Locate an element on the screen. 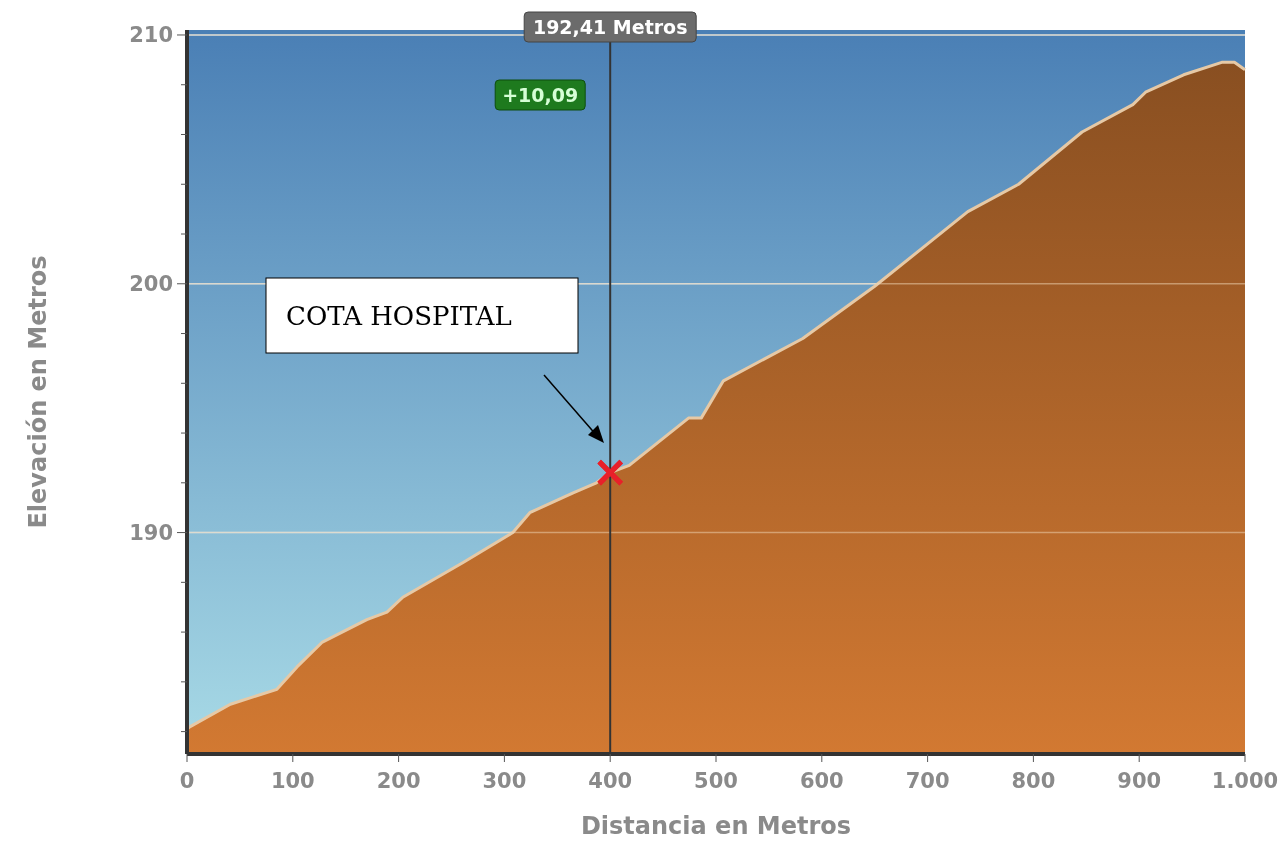 This screenshot has width=1287, height=854. x-tick-label: 100 is located at coordinates (292, 781).